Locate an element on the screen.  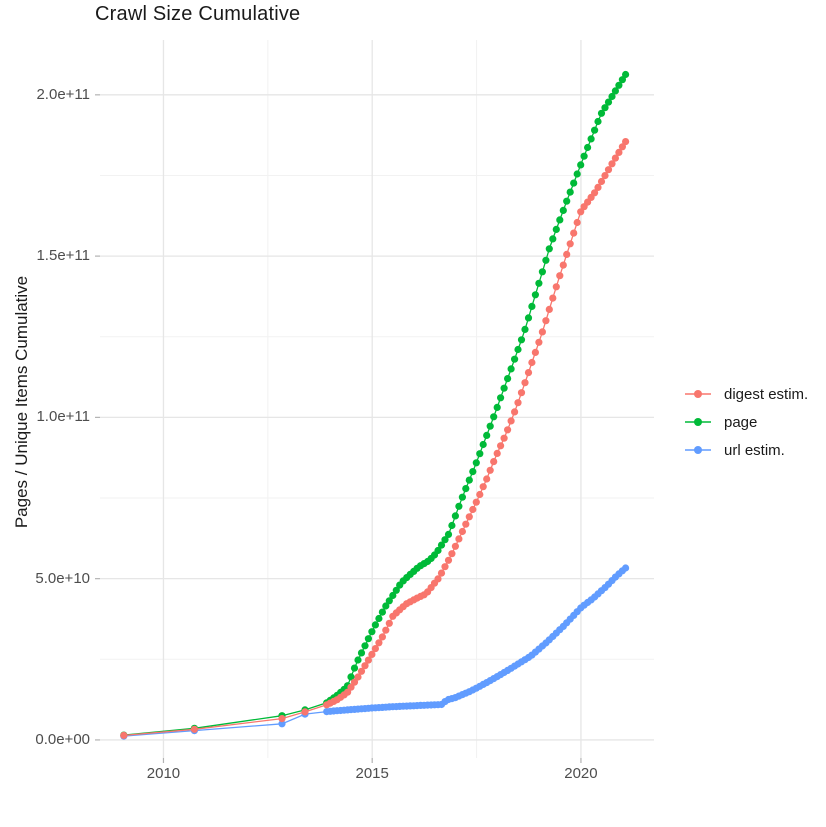
legend-item: url estim. is located at coordinates (746, 450).